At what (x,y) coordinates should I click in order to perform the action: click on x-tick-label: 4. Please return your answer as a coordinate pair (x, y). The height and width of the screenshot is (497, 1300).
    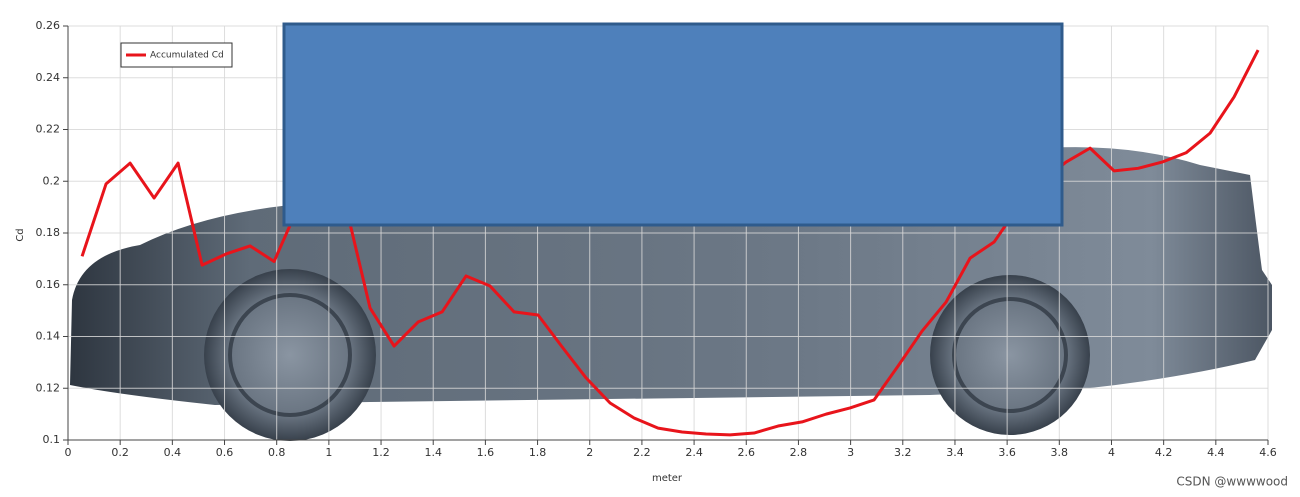
    Looking at the image, I should click on (1111, 452).